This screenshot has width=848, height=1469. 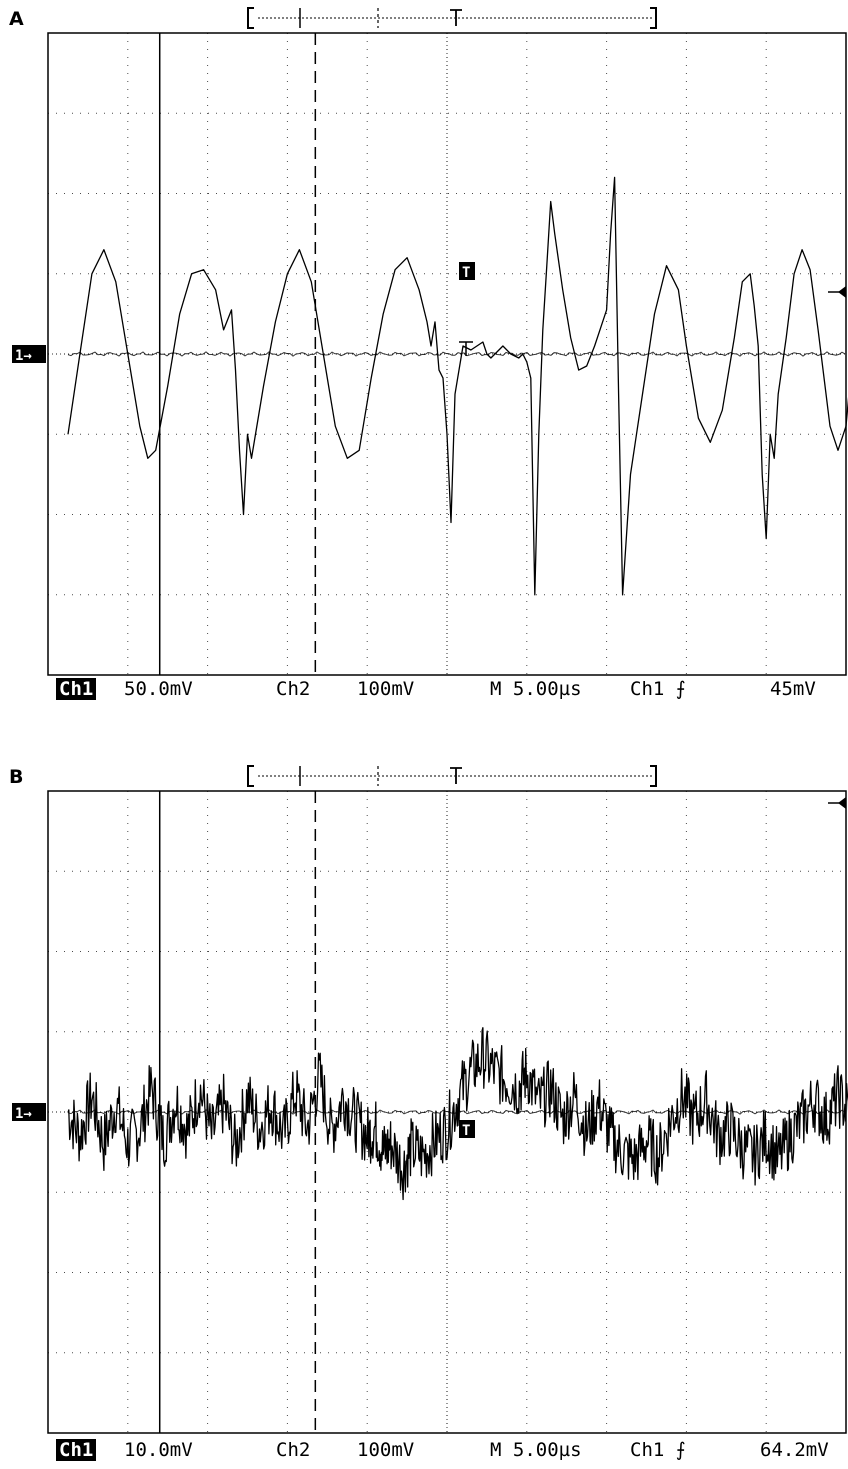 I want to click on panel-label-b: B, so click(x=16, y=777).